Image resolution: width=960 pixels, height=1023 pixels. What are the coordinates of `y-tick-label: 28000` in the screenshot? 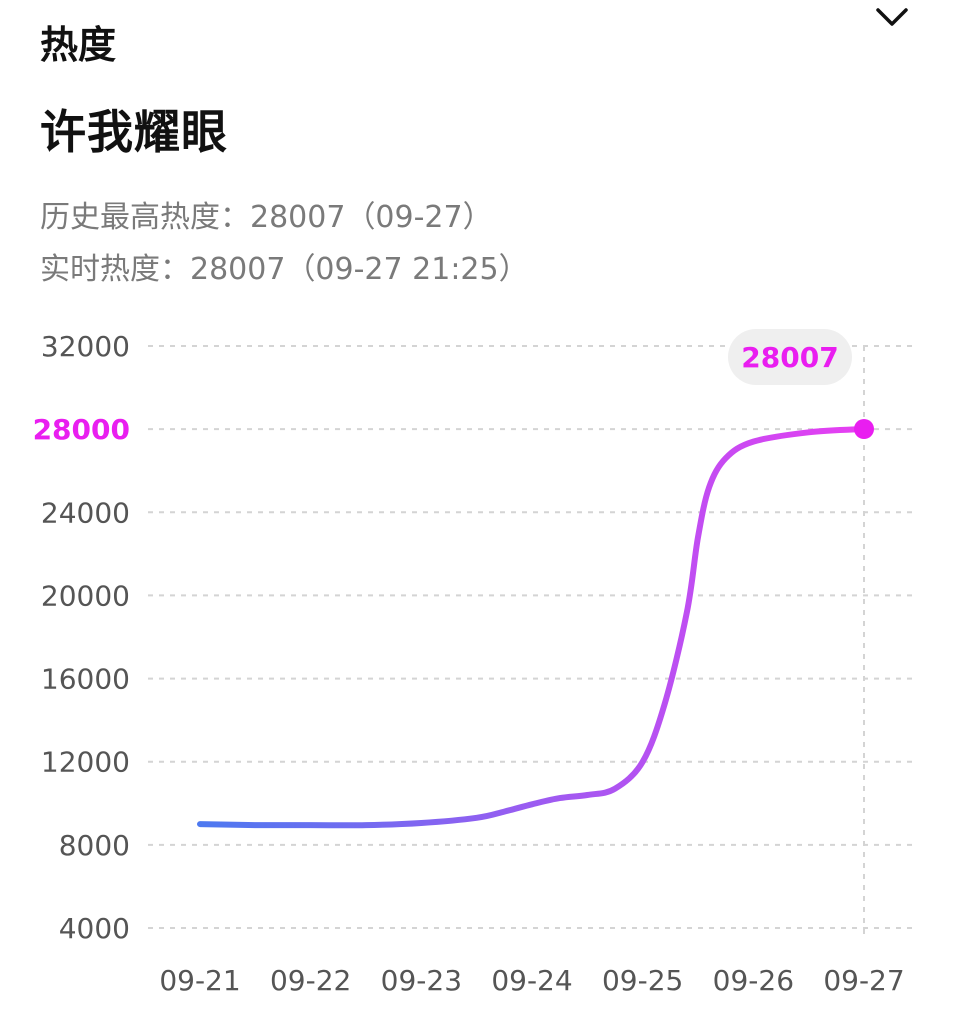 It's located at (81, 429).